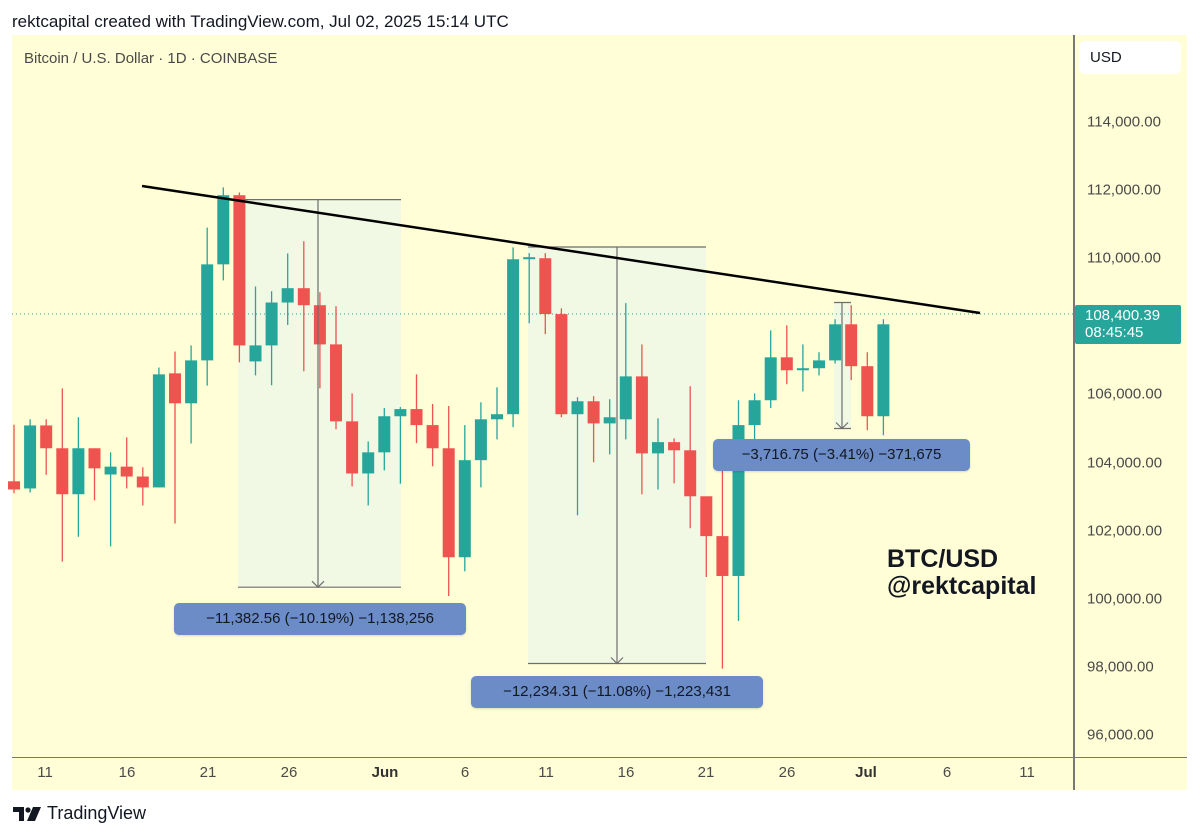  What do you see at coordinates (151, 58) in the screenshot?
I see `symbol-legend: Bitcoin / U.S. Dollar · 1D · COINBASE` at bounding box center [151, 58].